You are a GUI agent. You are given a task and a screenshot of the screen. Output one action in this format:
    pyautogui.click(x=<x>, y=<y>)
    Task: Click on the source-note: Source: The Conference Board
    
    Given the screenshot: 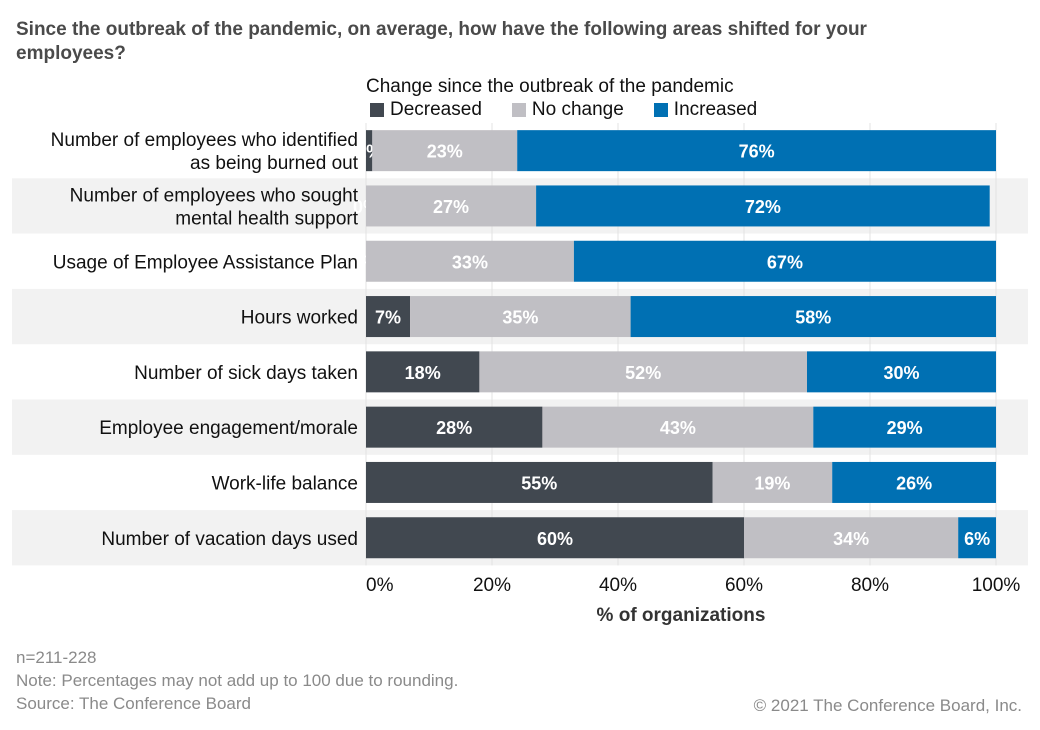 What is the action you would take?
    pyautogui.click(x=133, y=703)
    